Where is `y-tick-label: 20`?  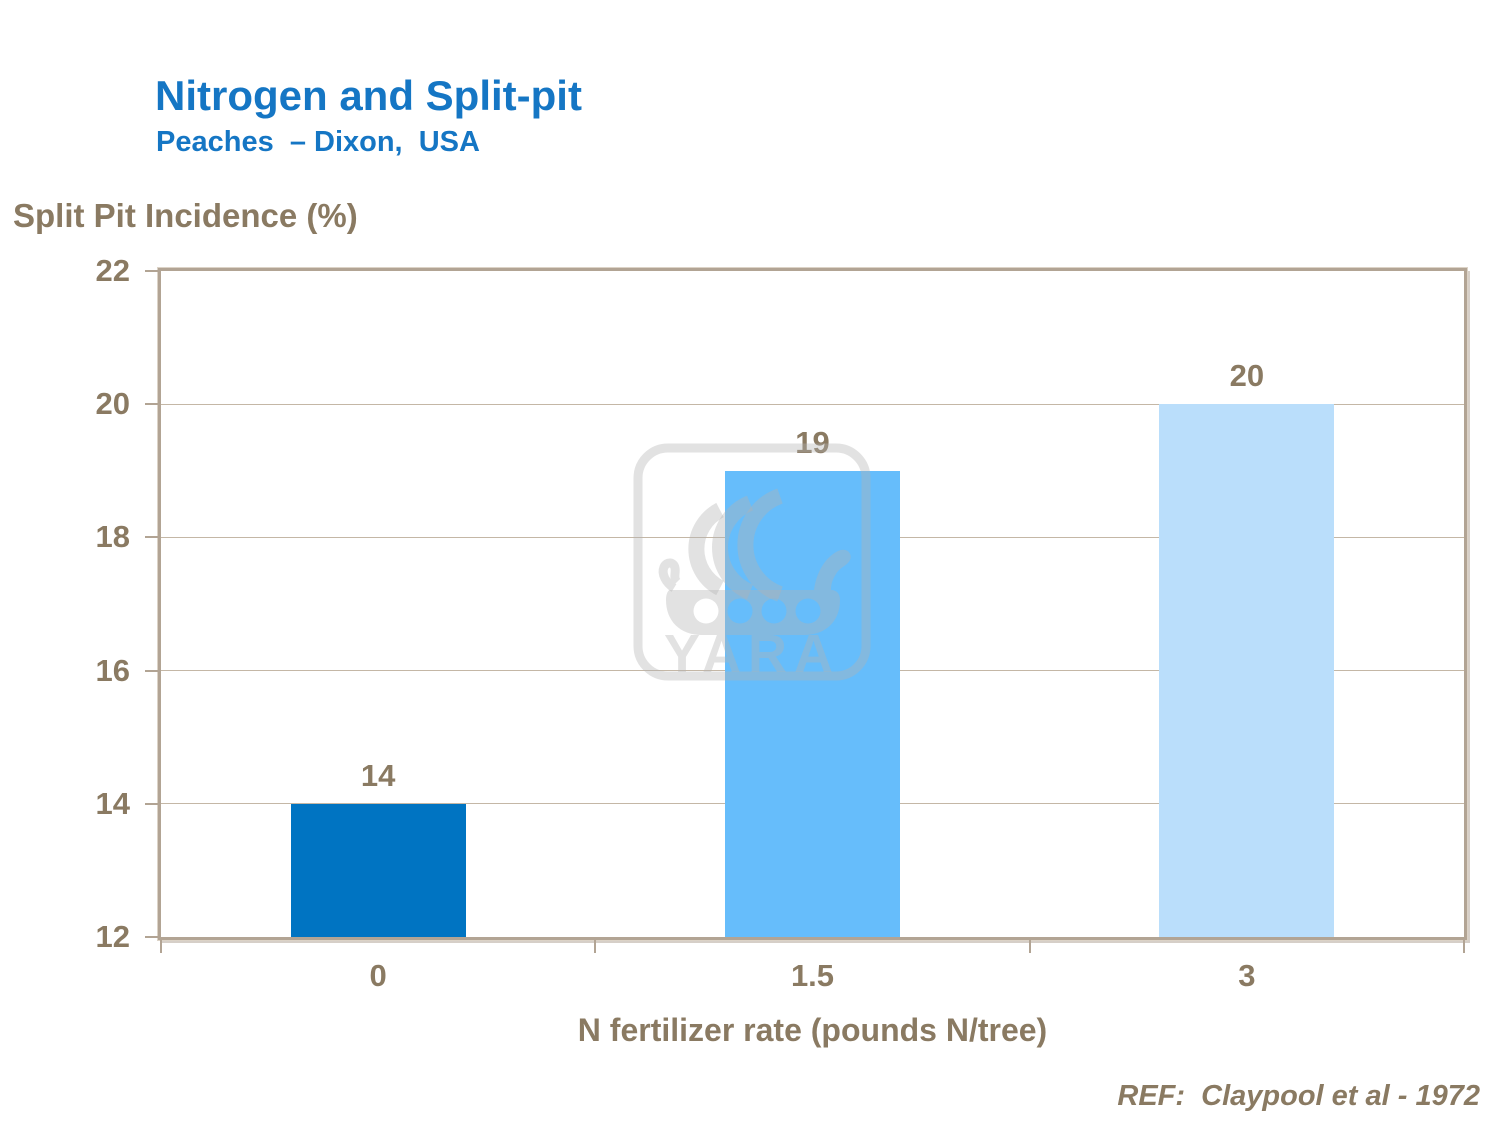
y-tick-label: 20 is located at coordinates (112, 404).